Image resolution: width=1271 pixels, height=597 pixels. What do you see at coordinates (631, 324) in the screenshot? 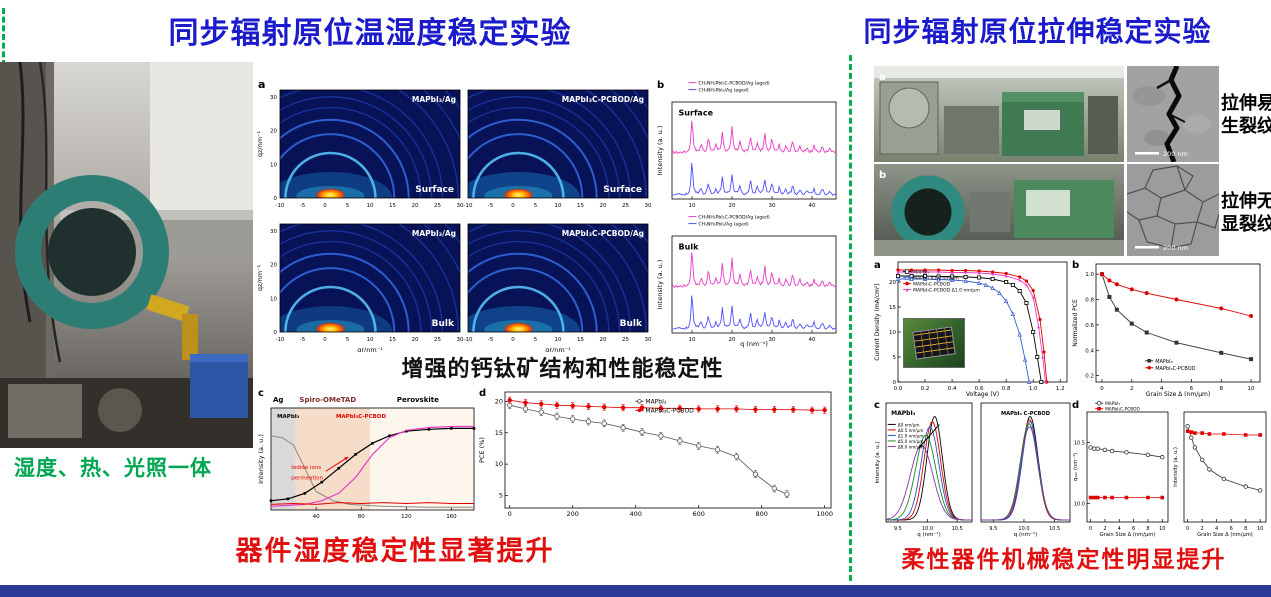
I see `svg-text: Bulk` at bounding box center [631, 324].